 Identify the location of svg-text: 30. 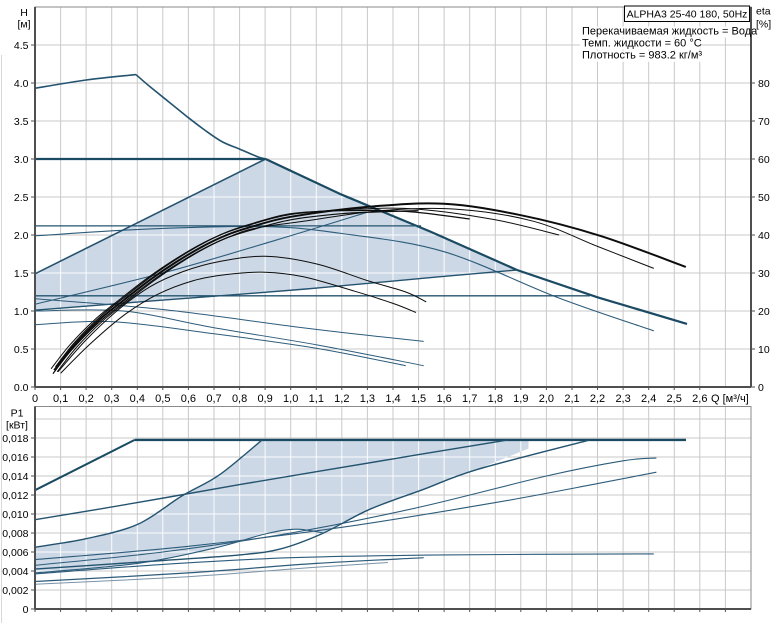
(764, 274).